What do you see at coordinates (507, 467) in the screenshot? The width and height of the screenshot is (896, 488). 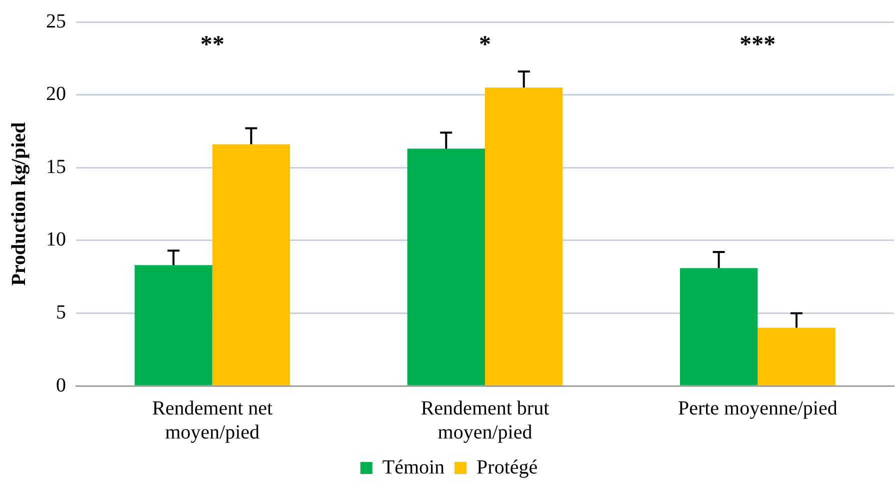 I see `legend-label: Protégé` at bounding box center [507, 467].